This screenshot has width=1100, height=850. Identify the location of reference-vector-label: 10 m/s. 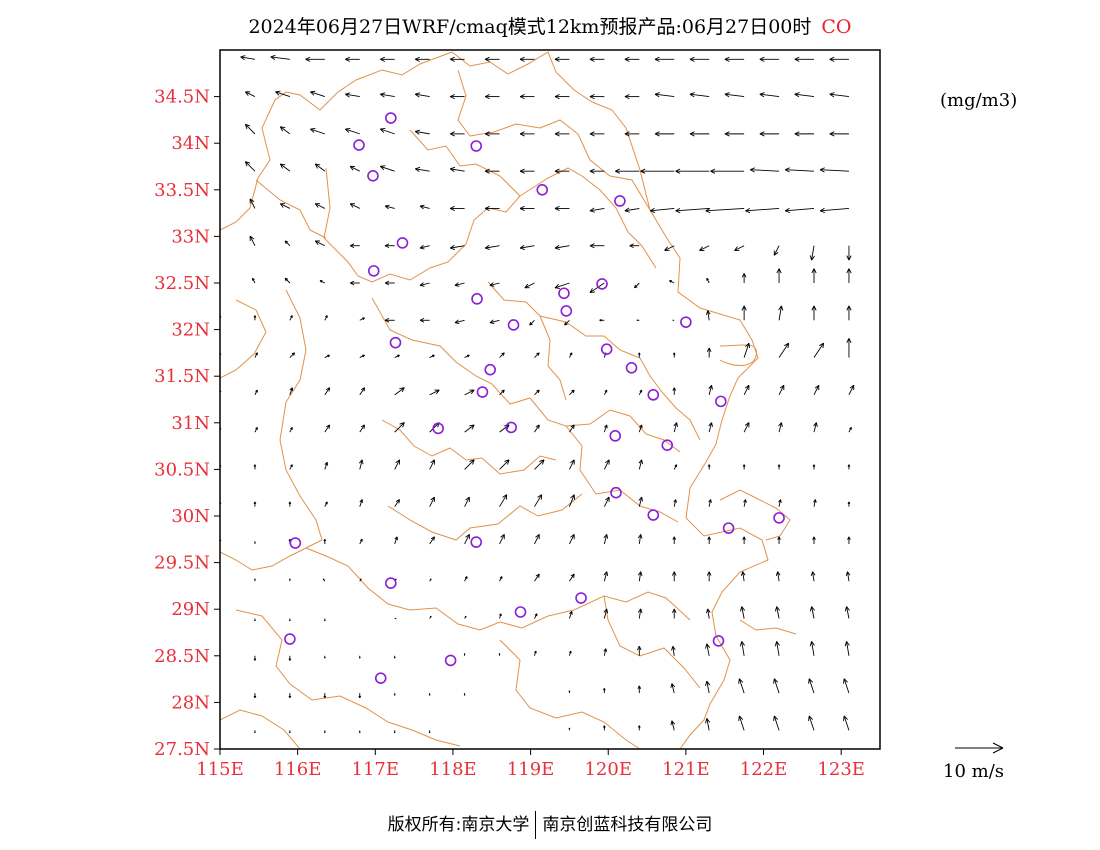
(973, 771).